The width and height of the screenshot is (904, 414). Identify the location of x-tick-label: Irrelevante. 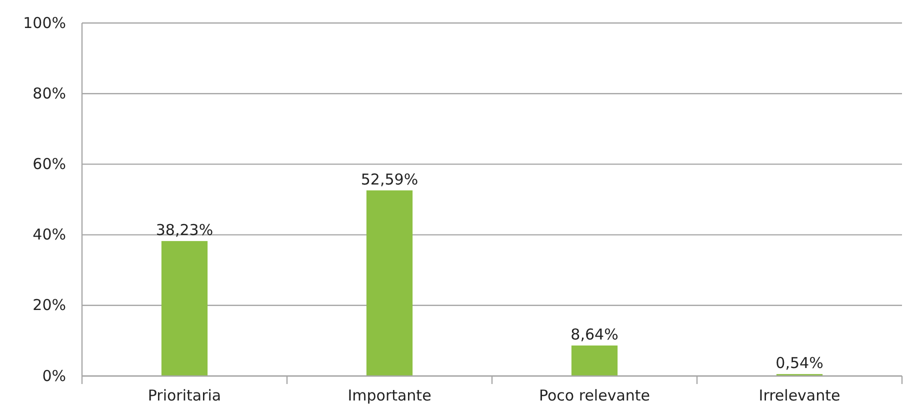
(799, 395).